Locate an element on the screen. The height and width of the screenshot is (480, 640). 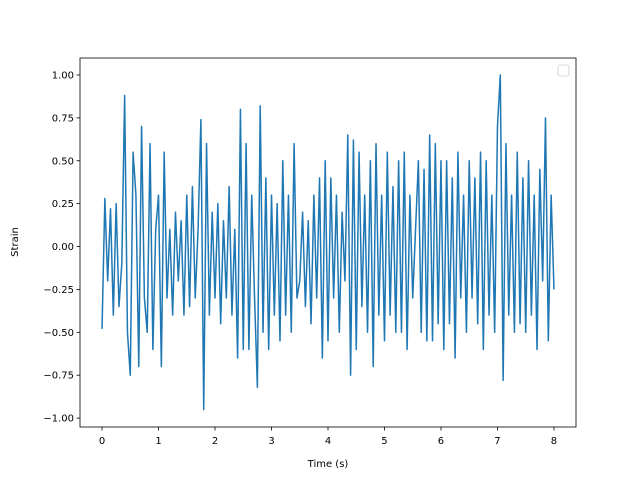
x-tick-label: 8 is located at coordinates (554, 441).